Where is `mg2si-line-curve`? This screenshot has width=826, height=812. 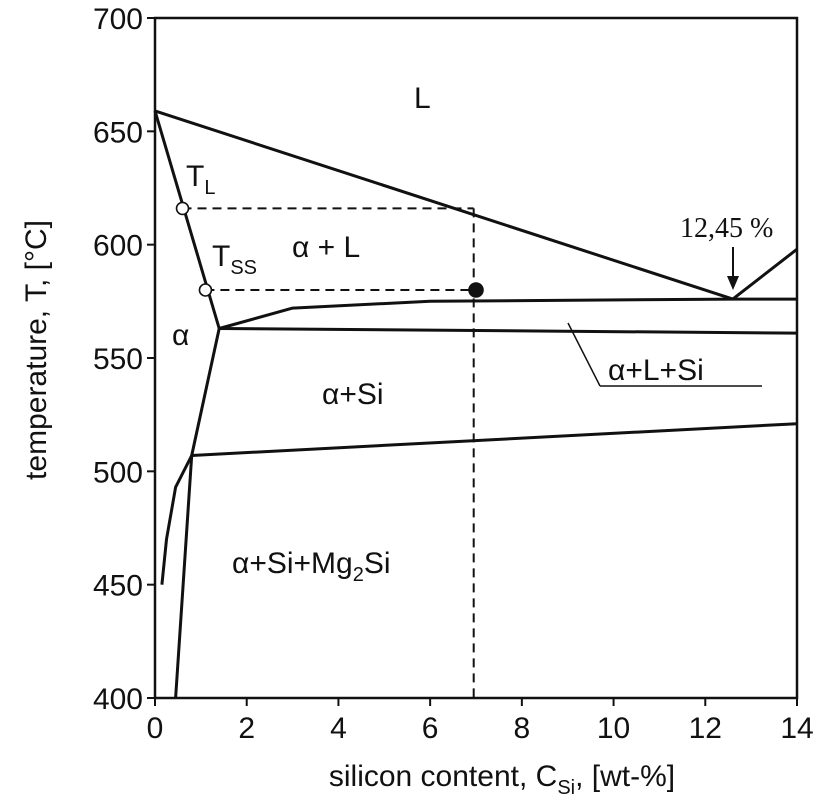
mg2si-line-curve is located at coordinates (494, 439).